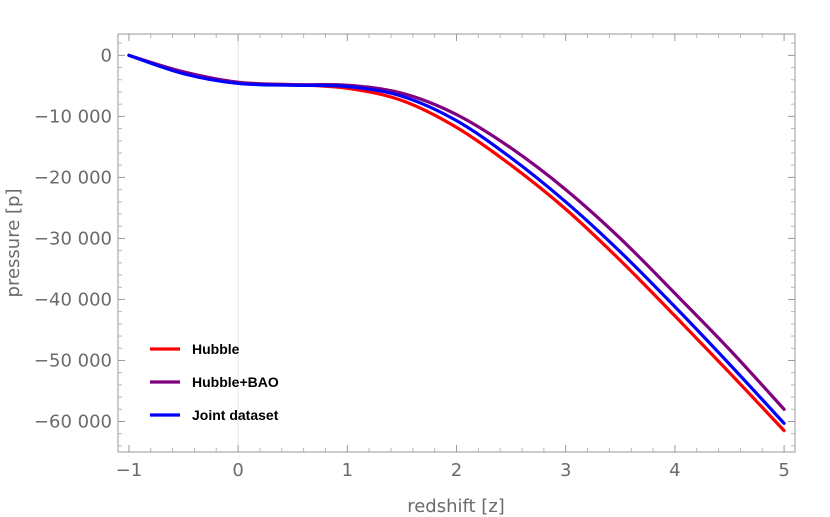 The height and width of the screenshot is (517, 830). What do you see at coordinates (73, 238) in the screenshot?
I see `y-tick-label: −30 000` at bounding box center [73, 238].